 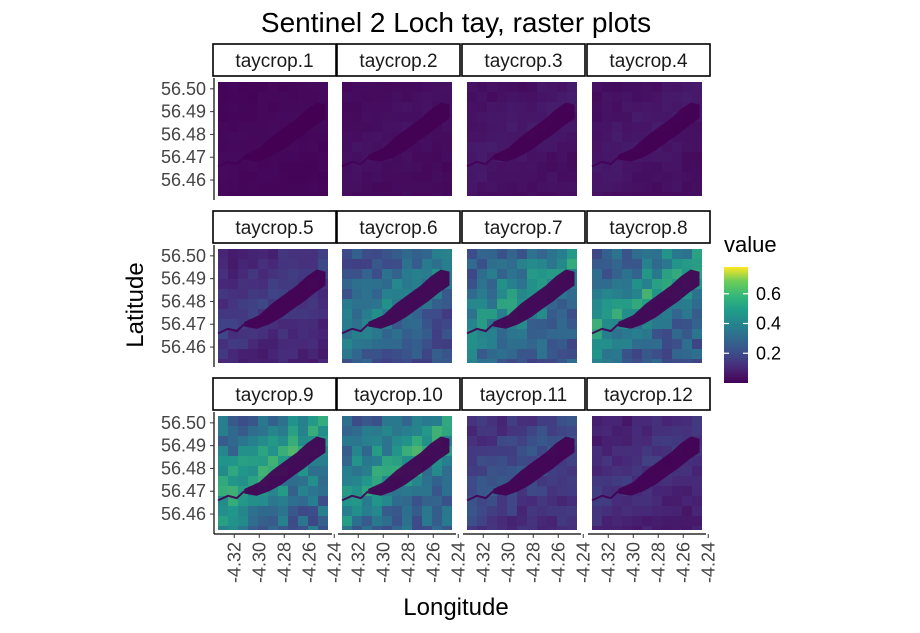 I want to click on loch-water, so click(x=285, y=132).